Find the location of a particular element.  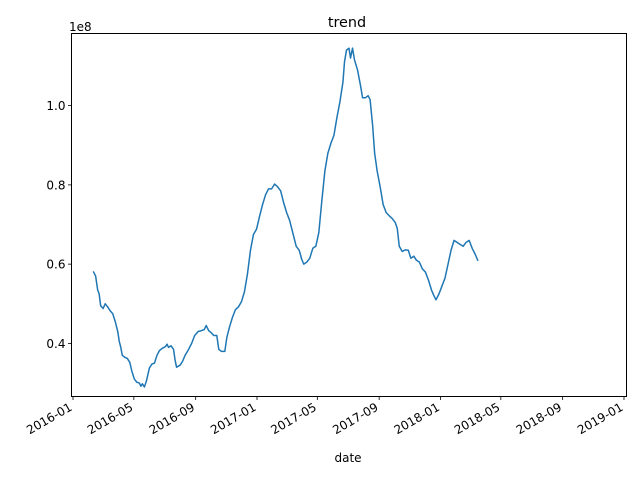

y-axis: 0.4 0.6 0.8 1.0 is located at coordinates (59, 225).